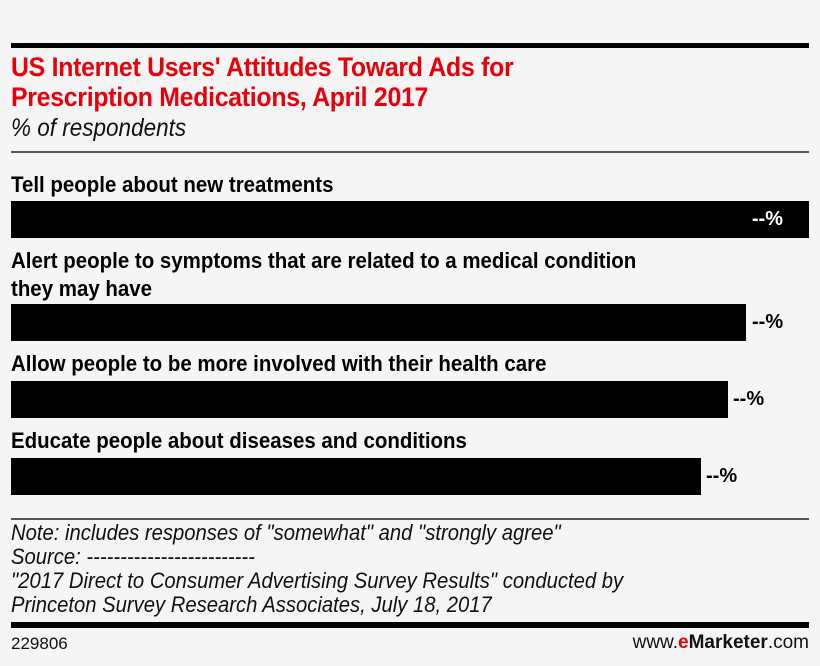  Describe the element at coordinates (410, 45) in the screenshot. I see `top-rule` at that location.